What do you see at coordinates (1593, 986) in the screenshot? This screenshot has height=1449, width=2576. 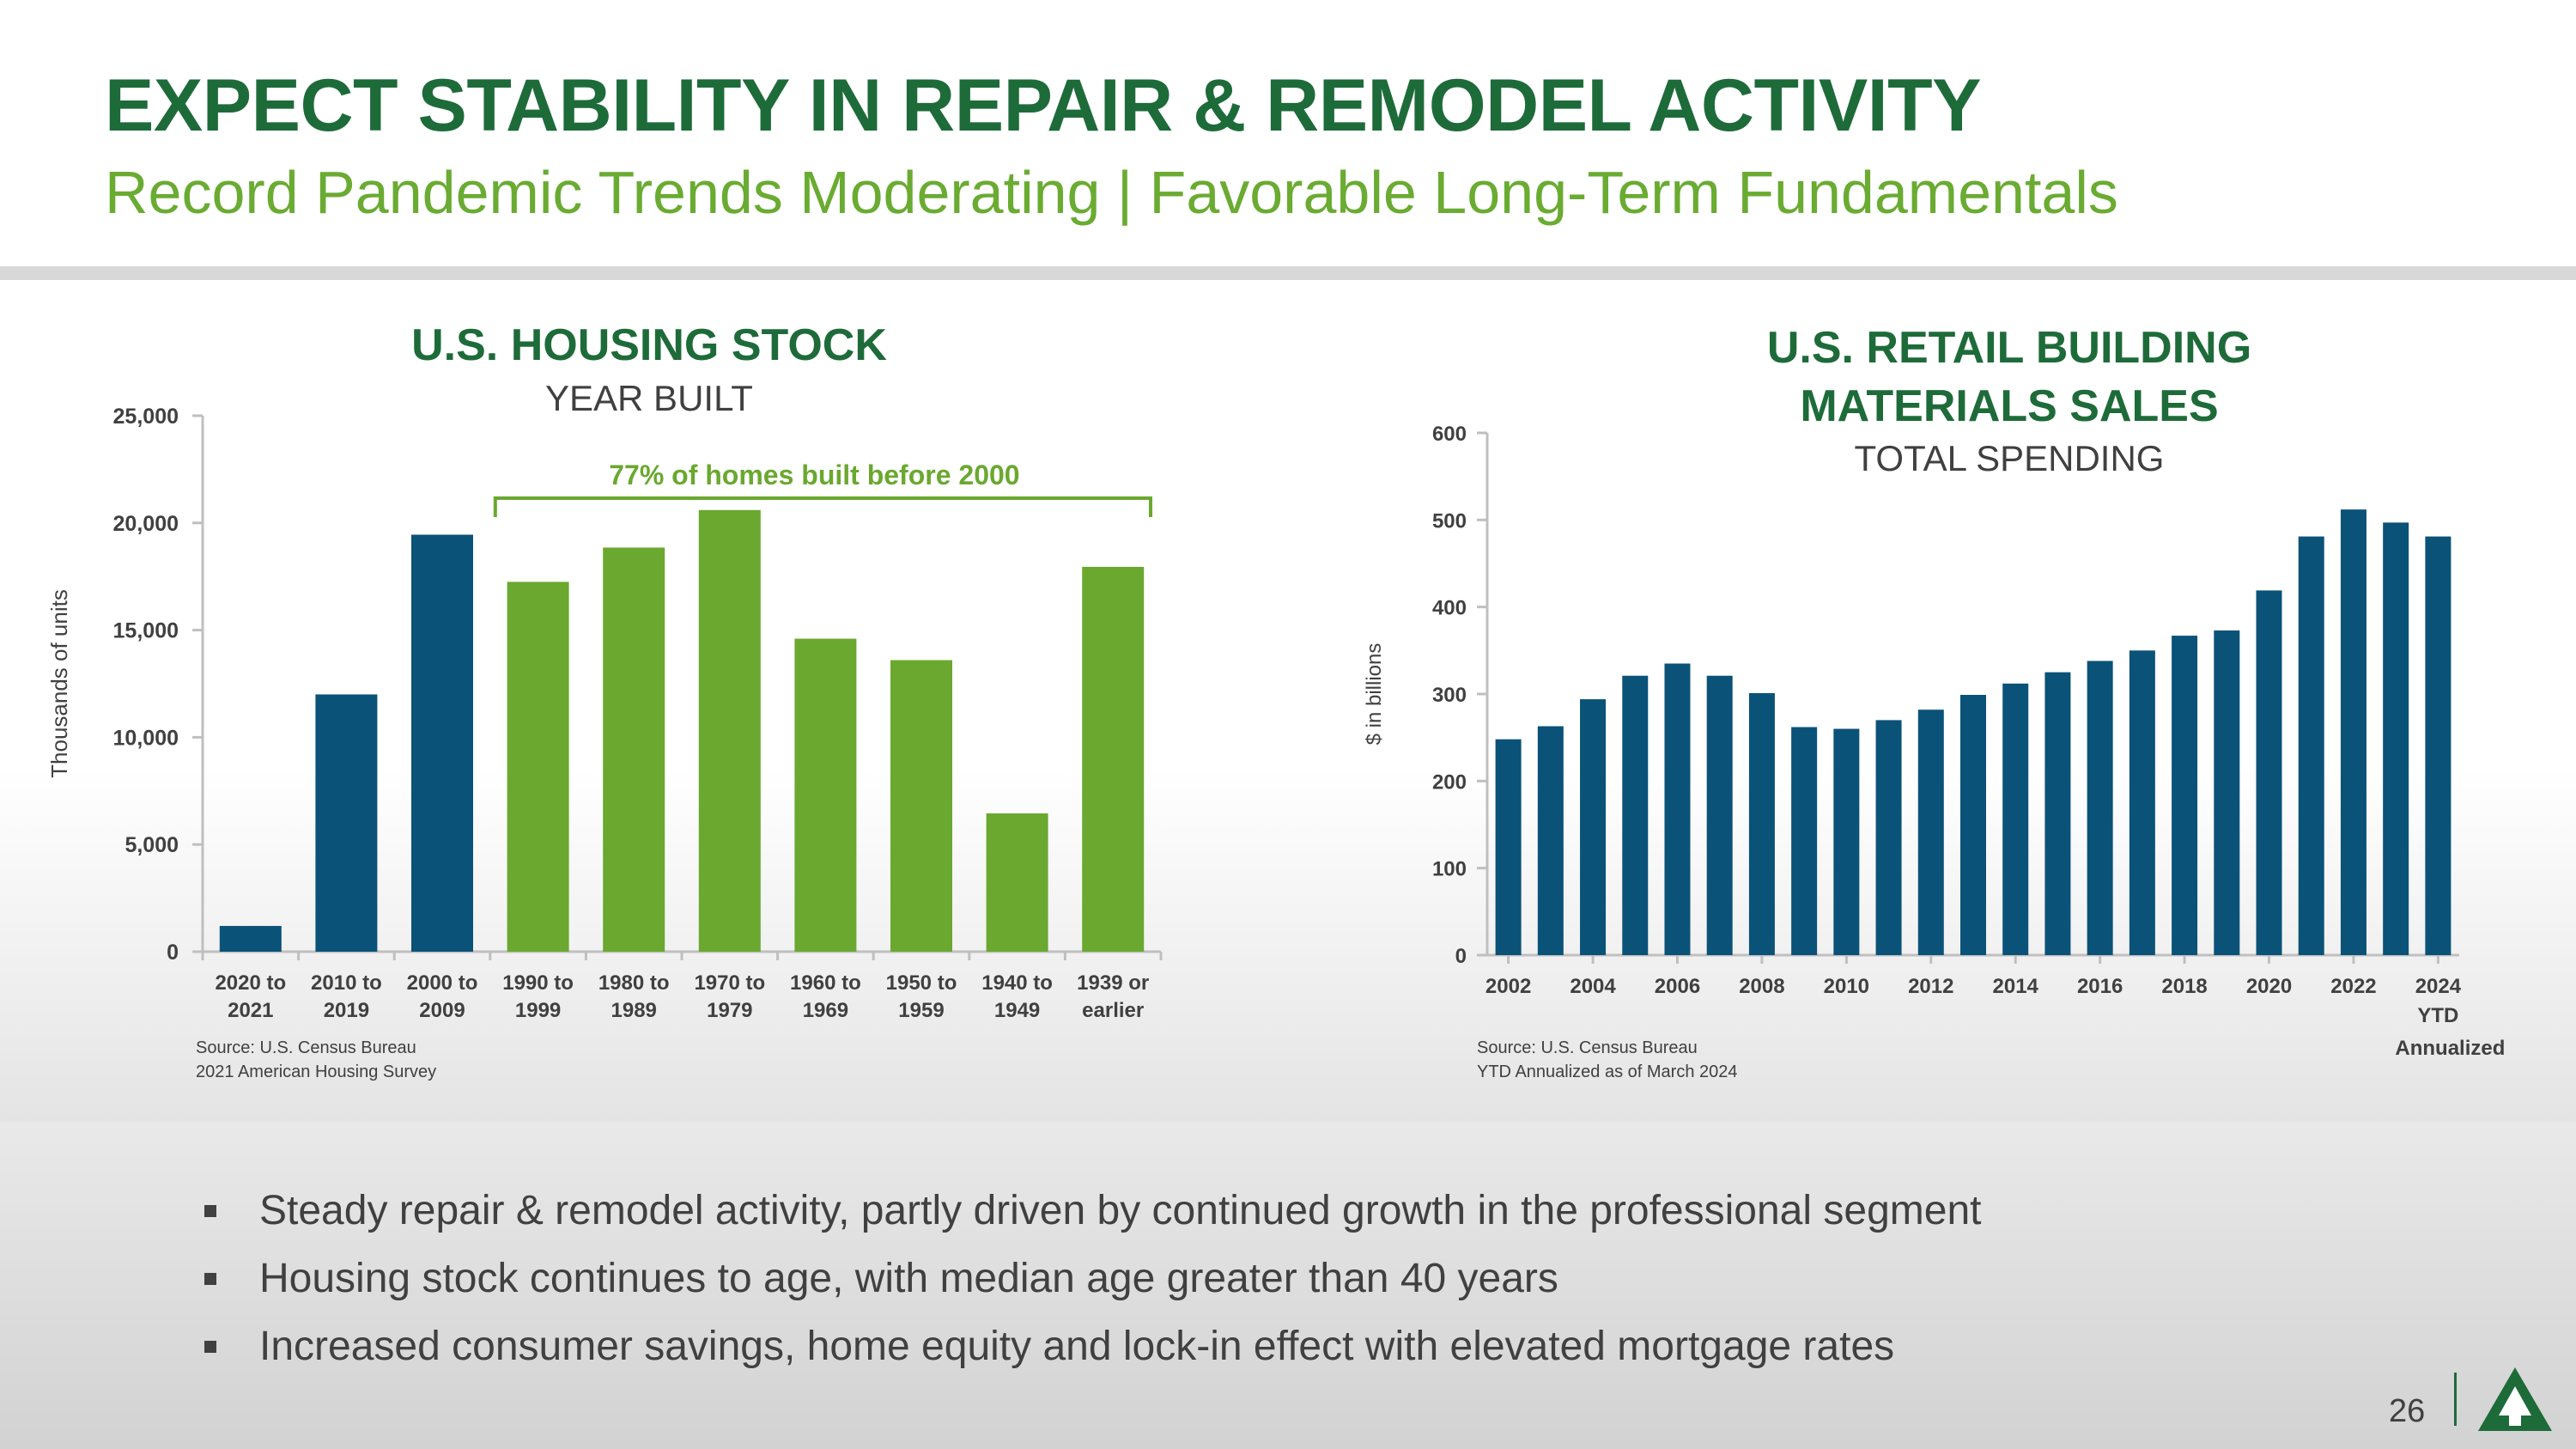 I see `x-tick-label: 2004` at bounding box center [1593, 986].